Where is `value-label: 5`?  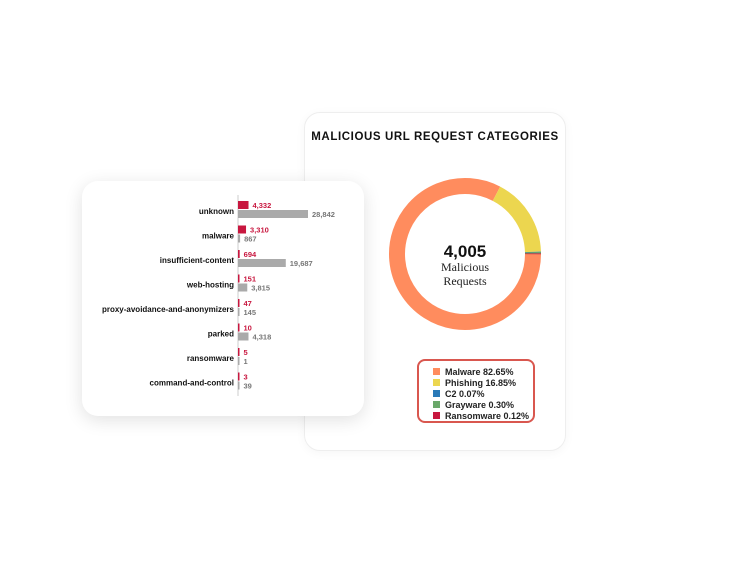
value-label: 5 is located at coordinates (246, 352).